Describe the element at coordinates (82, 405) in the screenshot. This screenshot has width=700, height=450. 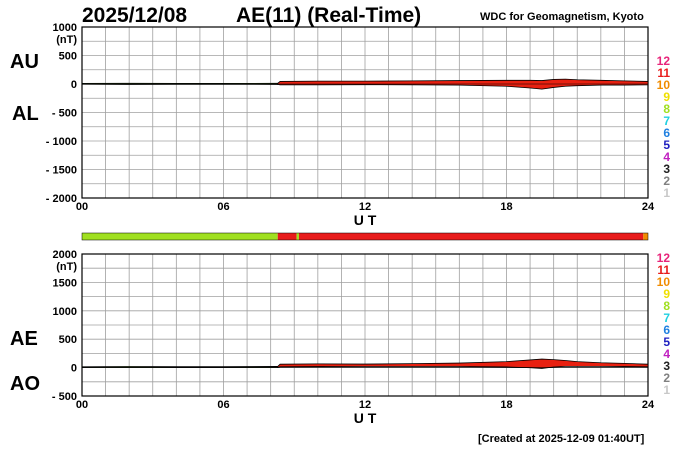
I see `bottom-xtick: 00` at that location.